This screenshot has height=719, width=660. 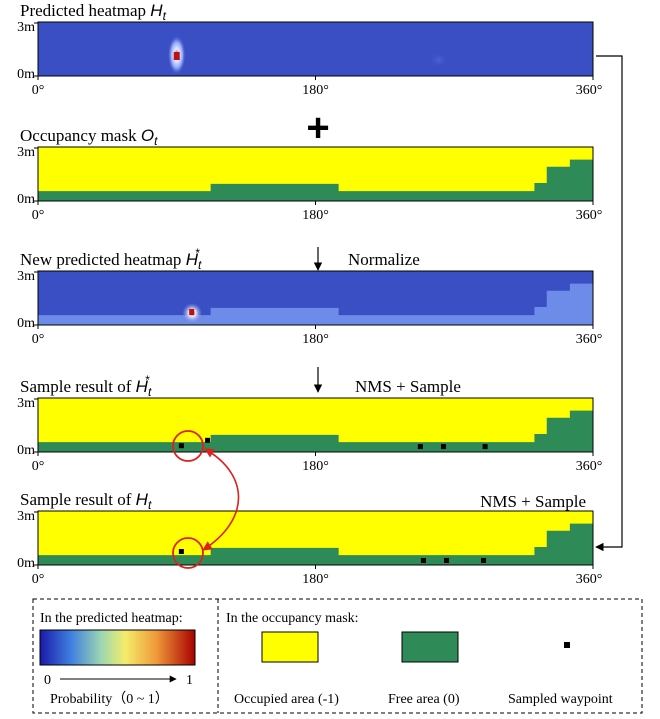 I want to click on panel-title-2: Occupancy mask Ot, so click(x=89, y=137).